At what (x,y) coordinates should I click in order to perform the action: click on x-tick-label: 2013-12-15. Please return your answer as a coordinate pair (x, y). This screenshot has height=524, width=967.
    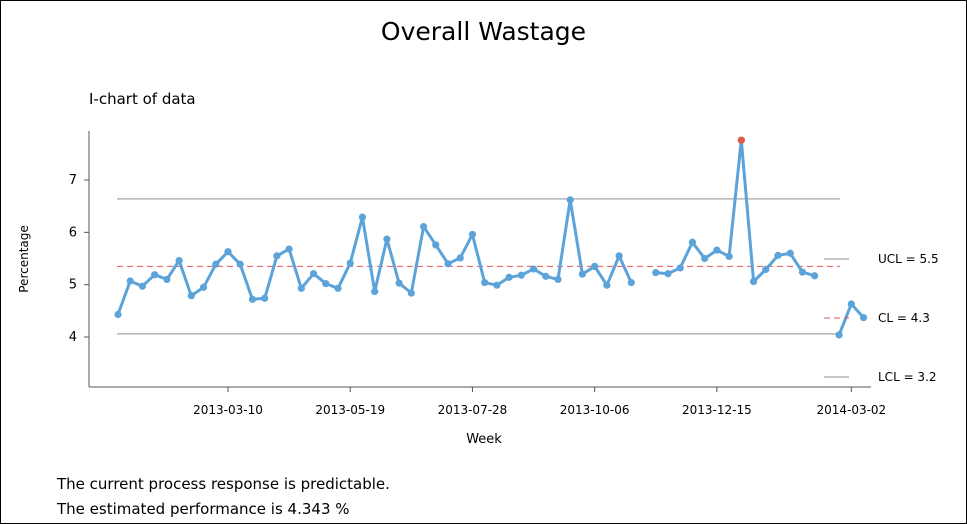
    Looking at the image, I should click on (717, 410).